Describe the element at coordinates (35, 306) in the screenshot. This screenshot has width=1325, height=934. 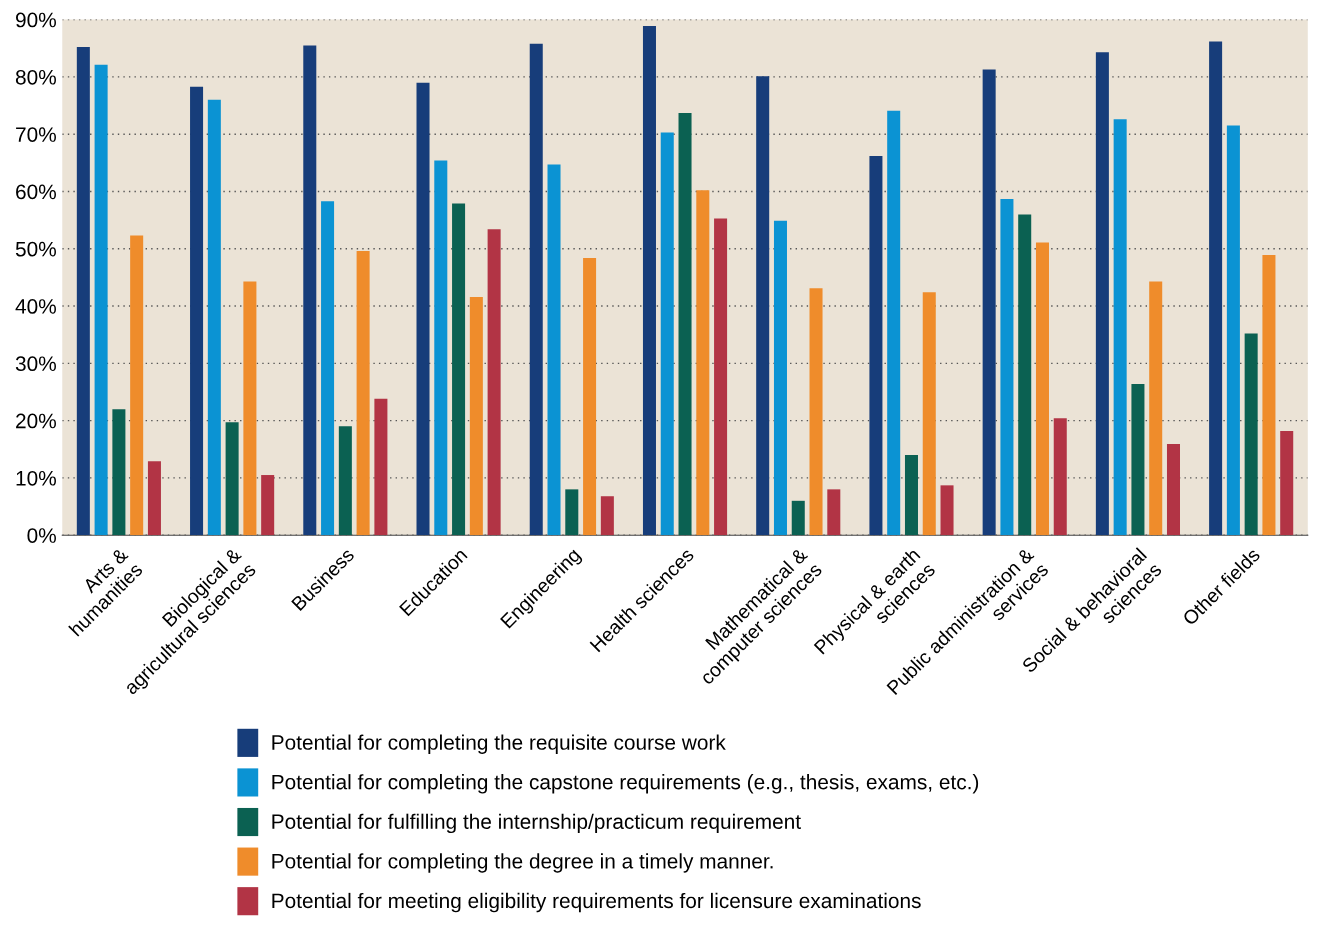
I see `y-tick-label: 40%` at that location.